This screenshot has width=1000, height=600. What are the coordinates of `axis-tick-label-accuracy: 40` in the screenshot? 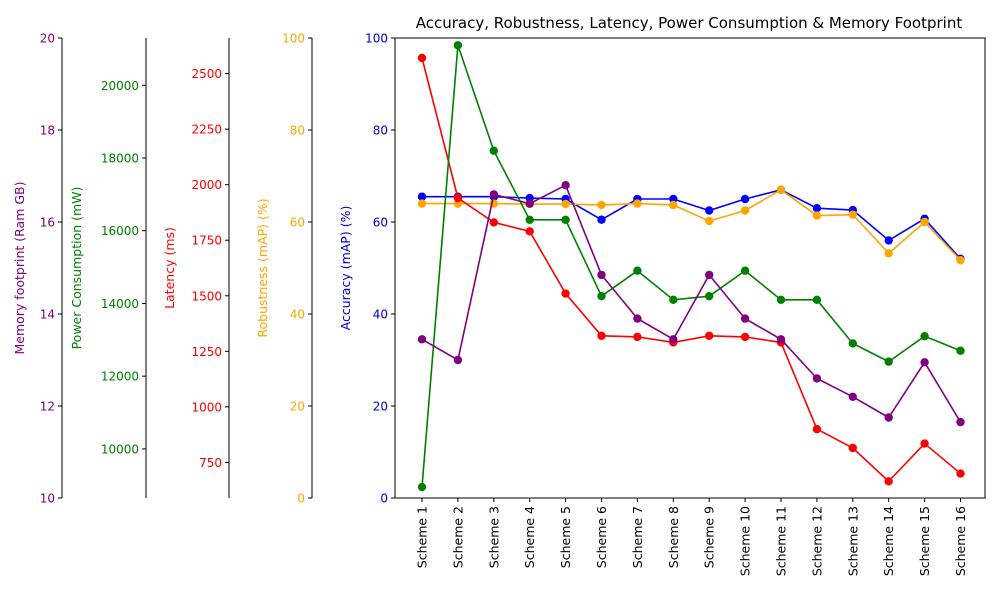 It's located at (380, 315).